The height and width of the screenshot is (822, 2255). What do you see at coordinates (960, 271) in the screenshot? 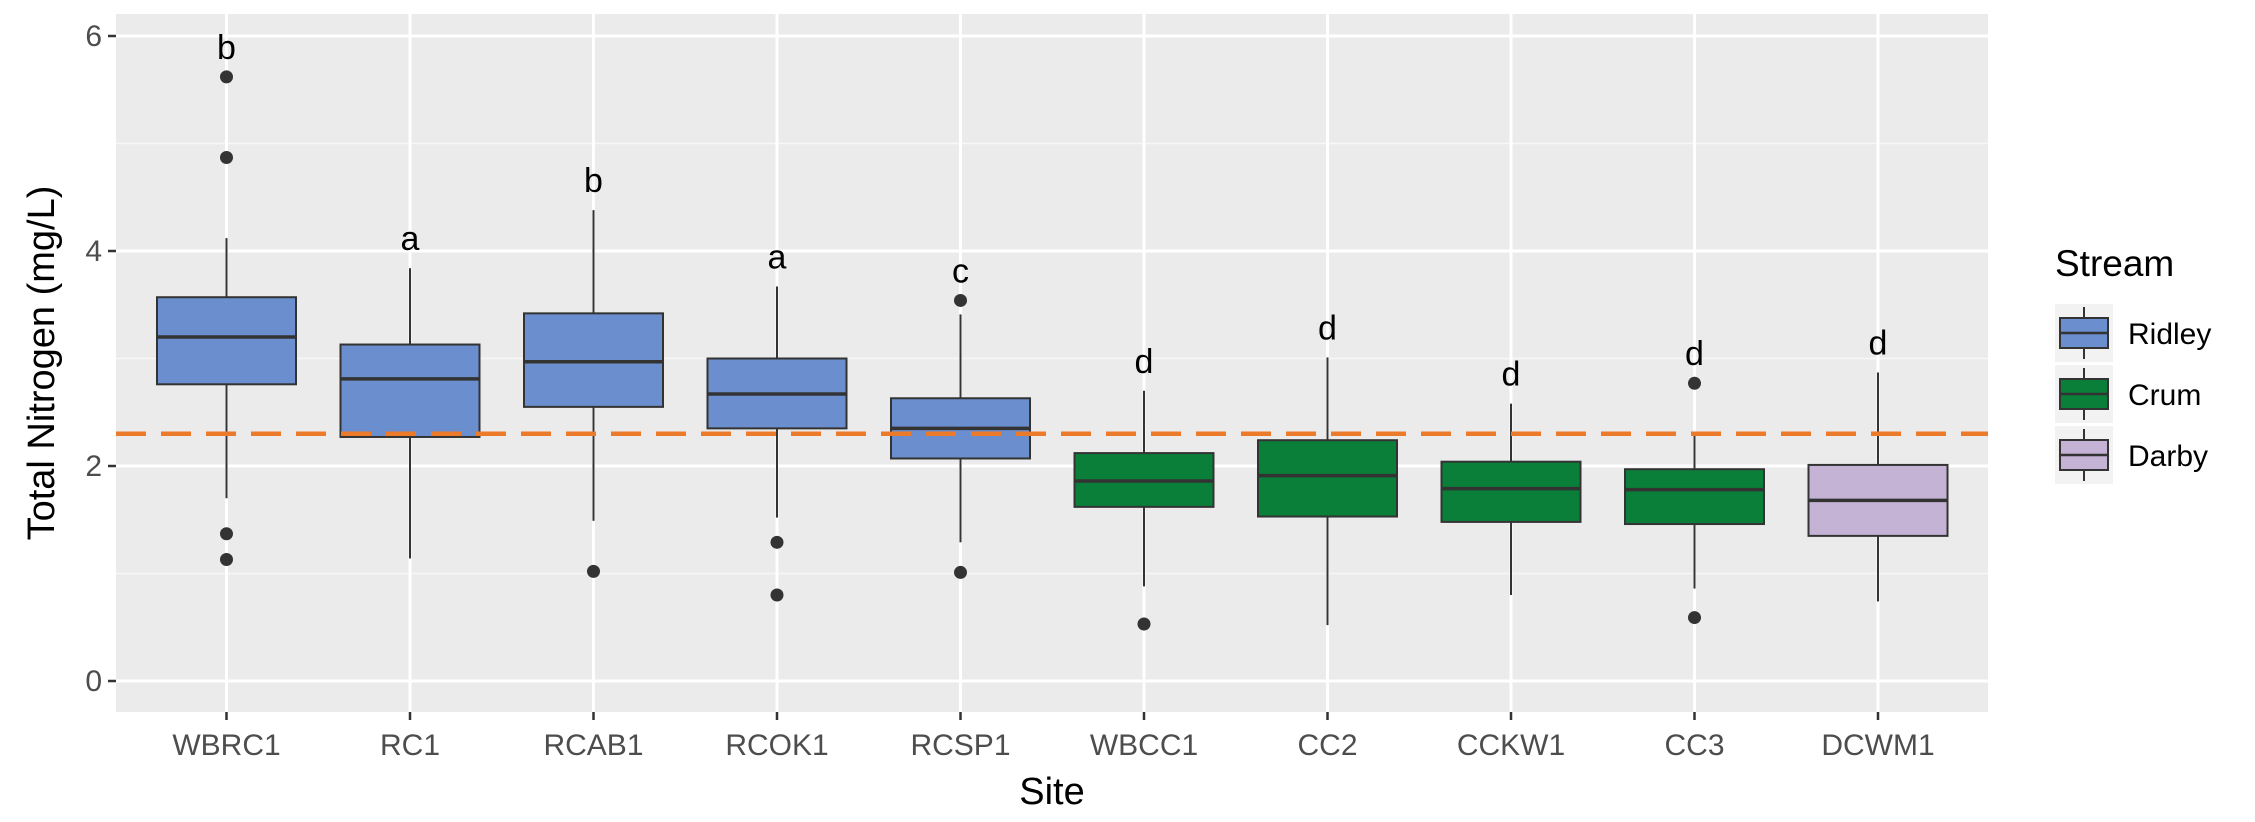
I see `significance-letter: c` at bounding box center [960, 271].